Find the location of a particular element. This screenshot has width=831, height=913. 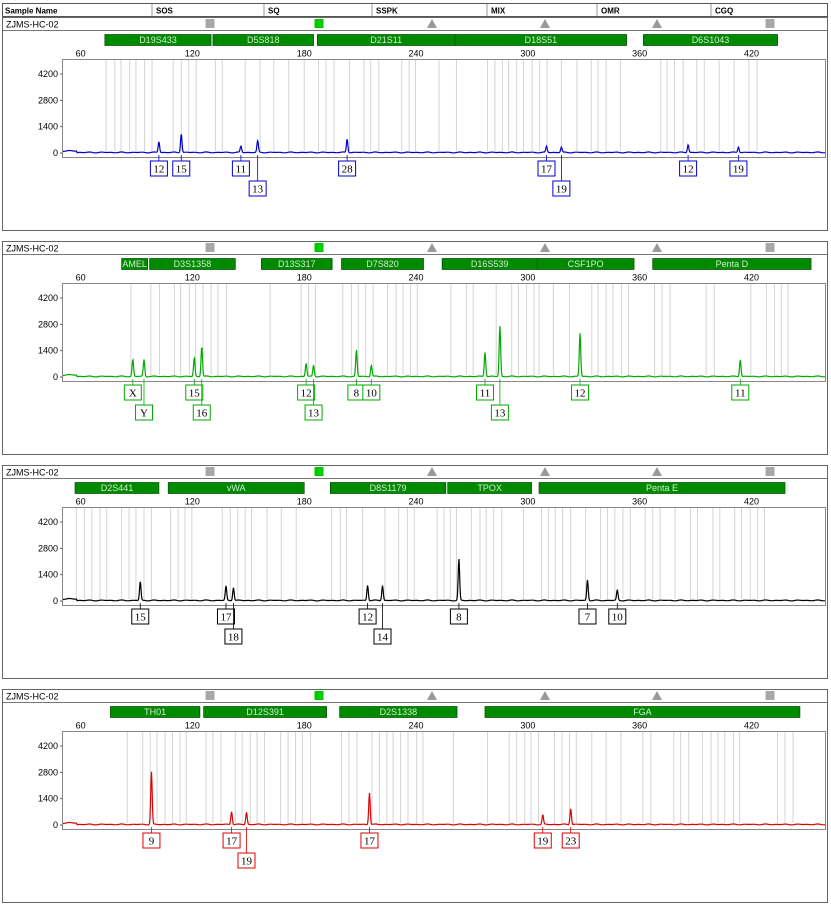

panel-title: ZJMS-HC-02 is located at coordinates (32, 25).